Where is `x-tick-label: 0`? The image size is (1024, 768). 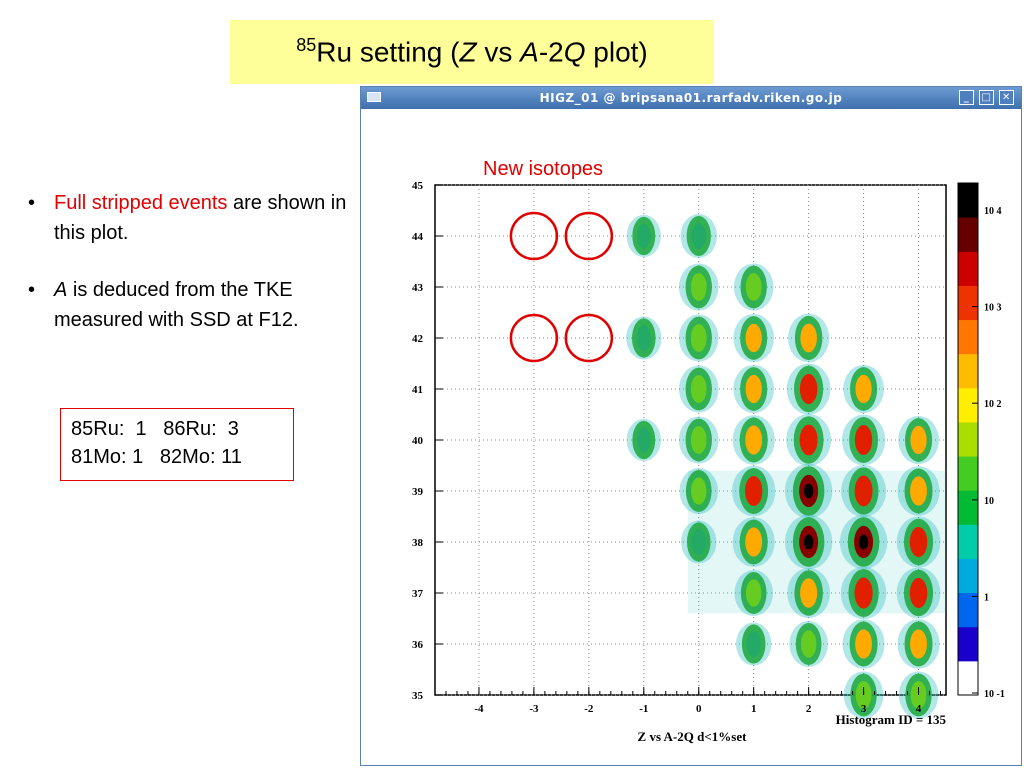
x-tick-label: 0 is located at coordinates (699, 709).